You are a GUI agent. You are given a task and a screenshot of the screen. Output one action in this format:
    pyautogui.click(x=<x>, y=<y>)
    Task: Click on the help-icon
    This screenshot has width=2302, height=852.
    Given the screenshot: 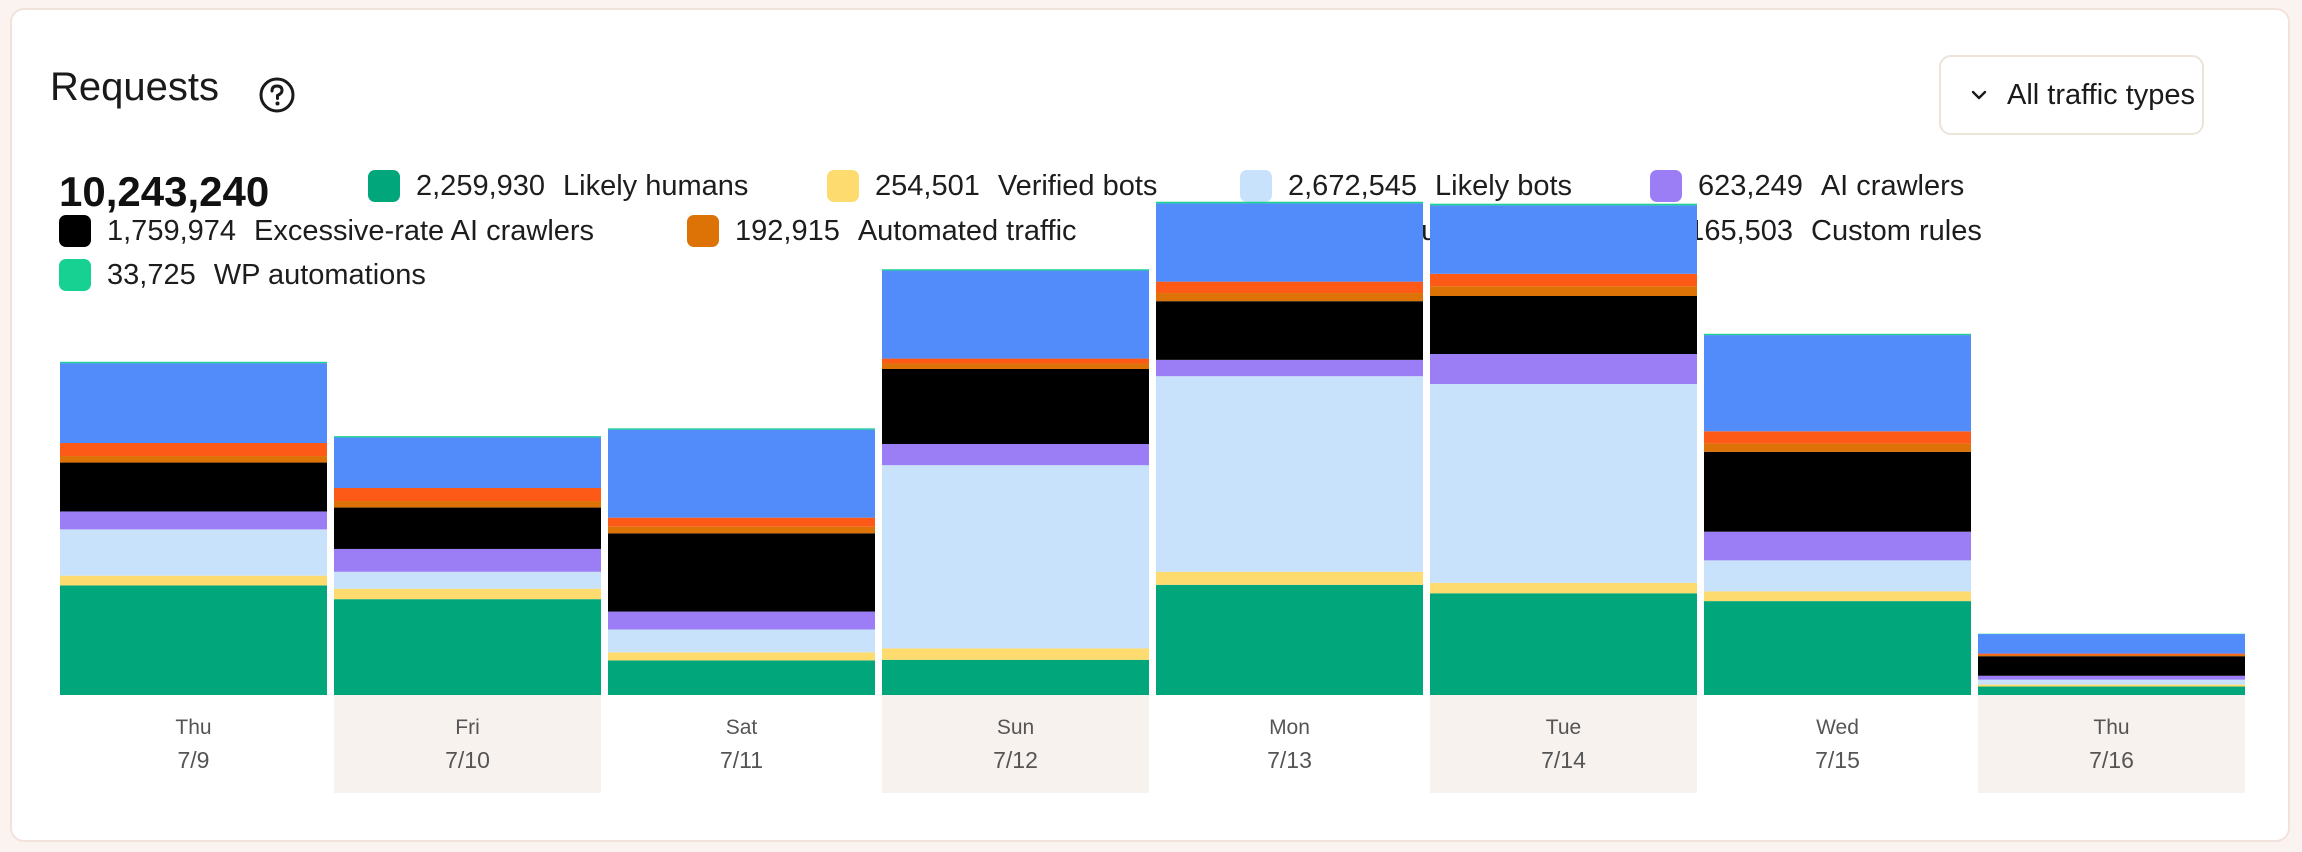 What is the action you would take?
    pyautogui.click(x=277, y=95)
    